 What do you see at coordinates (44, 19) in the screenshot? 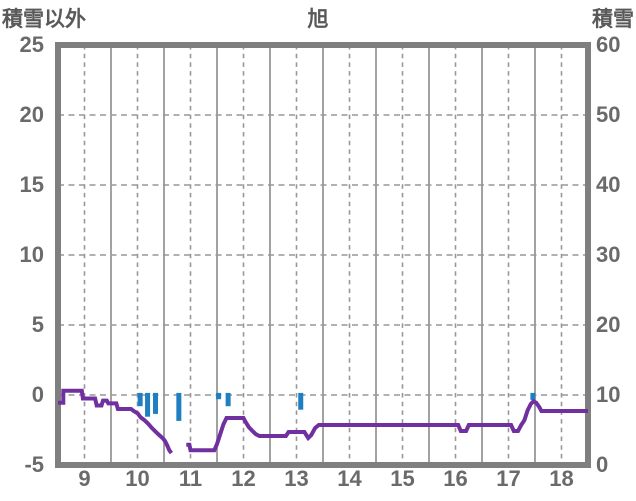
I see `left-axis-title: 積雪以外` at bounding box center [44, 19].